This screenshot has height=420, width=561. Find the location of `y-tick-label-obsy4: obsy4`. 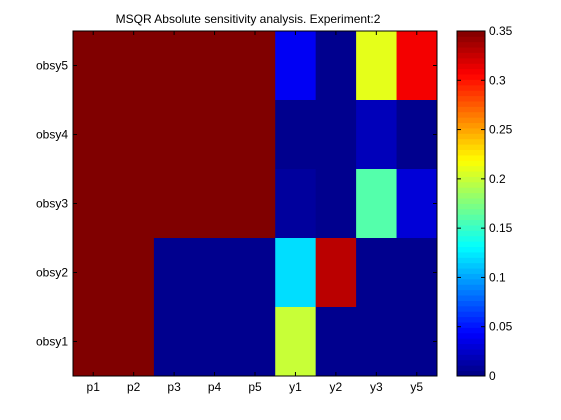

y-tick-label-obsy4: obsy4 is located at coordinates (52, 135).